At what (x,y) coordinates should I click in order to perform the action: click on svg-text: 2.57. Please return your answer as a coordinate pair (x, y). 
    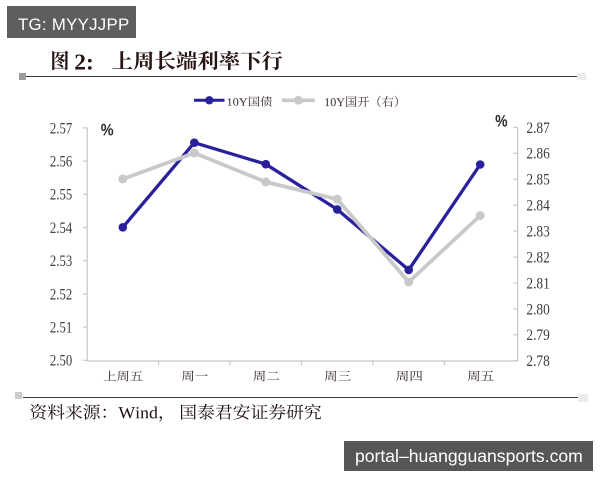
    Looking at the image, I should click on (61, 128).